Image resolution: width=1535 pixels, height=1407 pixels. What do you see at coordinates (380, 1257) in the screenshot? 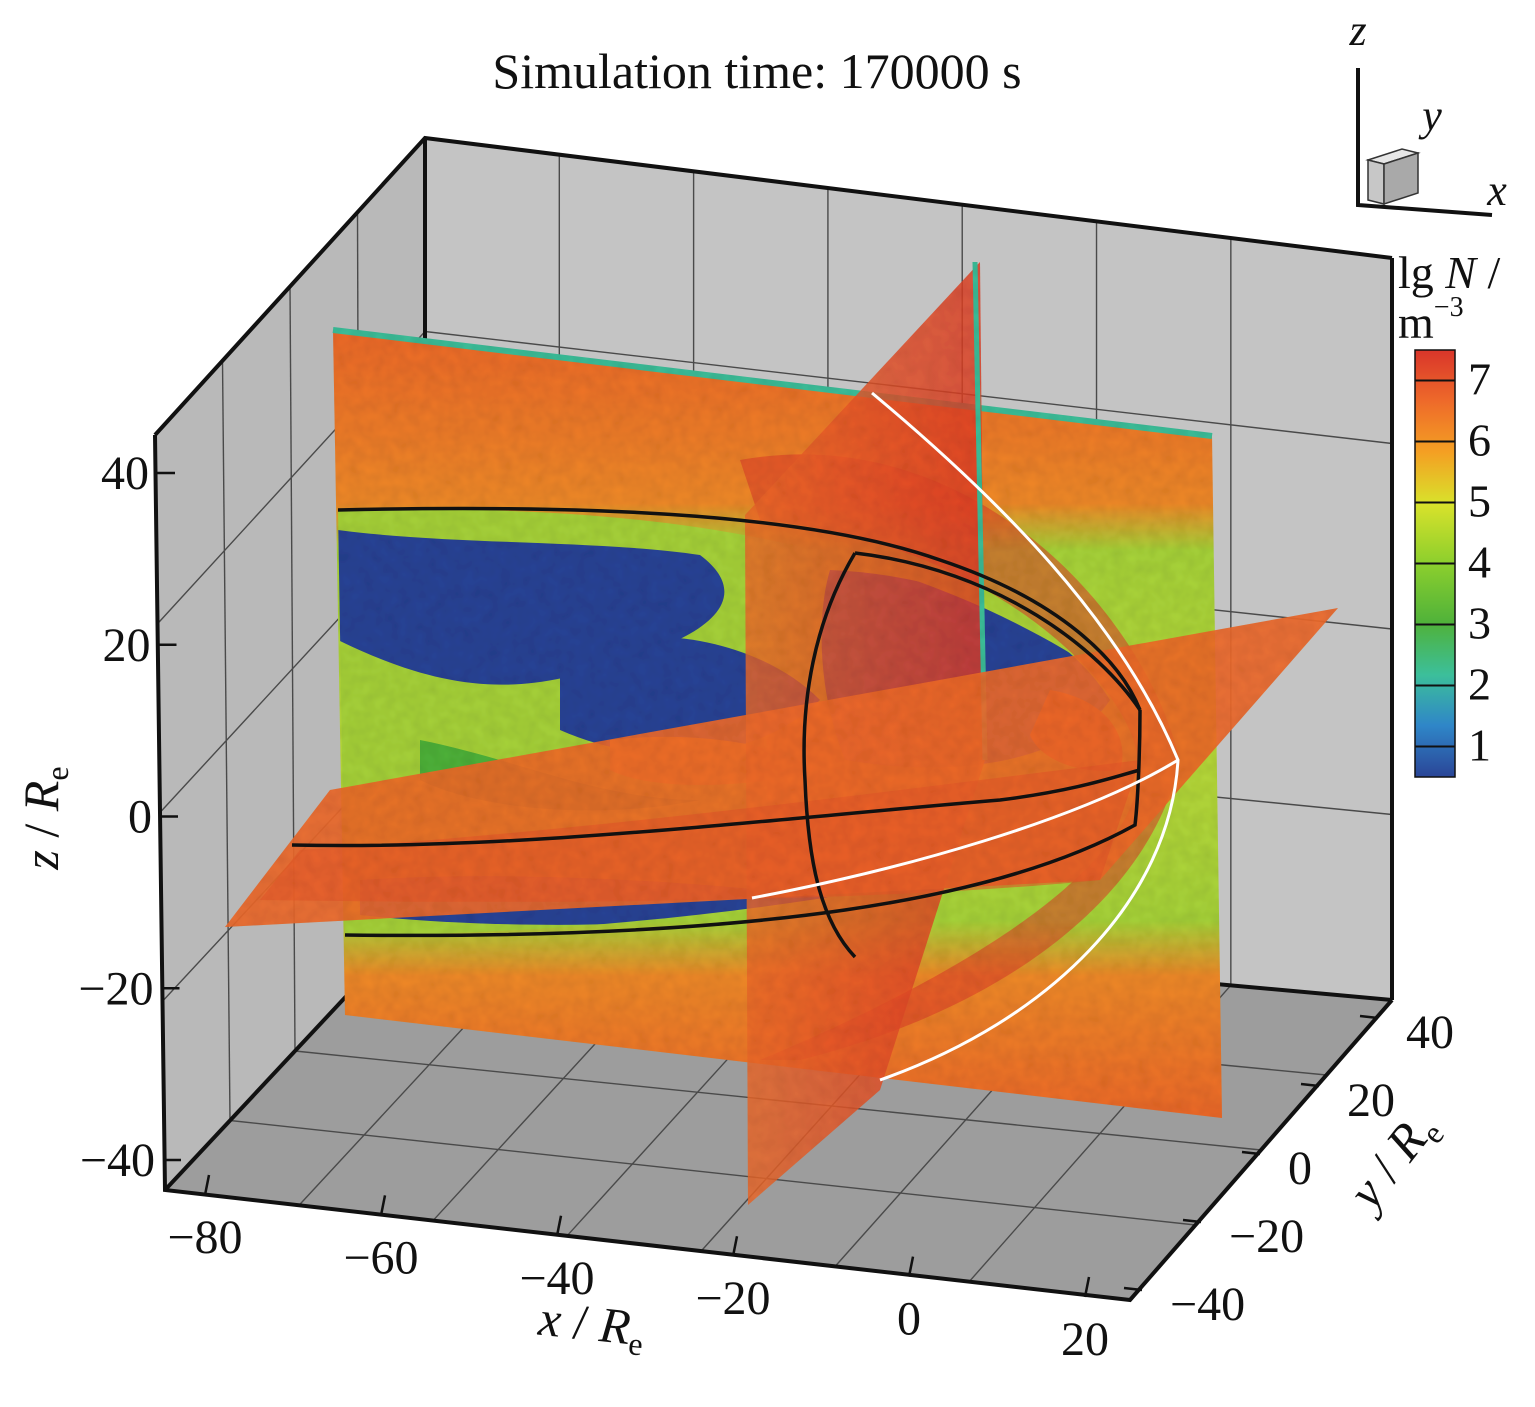
I see `x-tick-label: −60` at bounding box center [380, 1257].